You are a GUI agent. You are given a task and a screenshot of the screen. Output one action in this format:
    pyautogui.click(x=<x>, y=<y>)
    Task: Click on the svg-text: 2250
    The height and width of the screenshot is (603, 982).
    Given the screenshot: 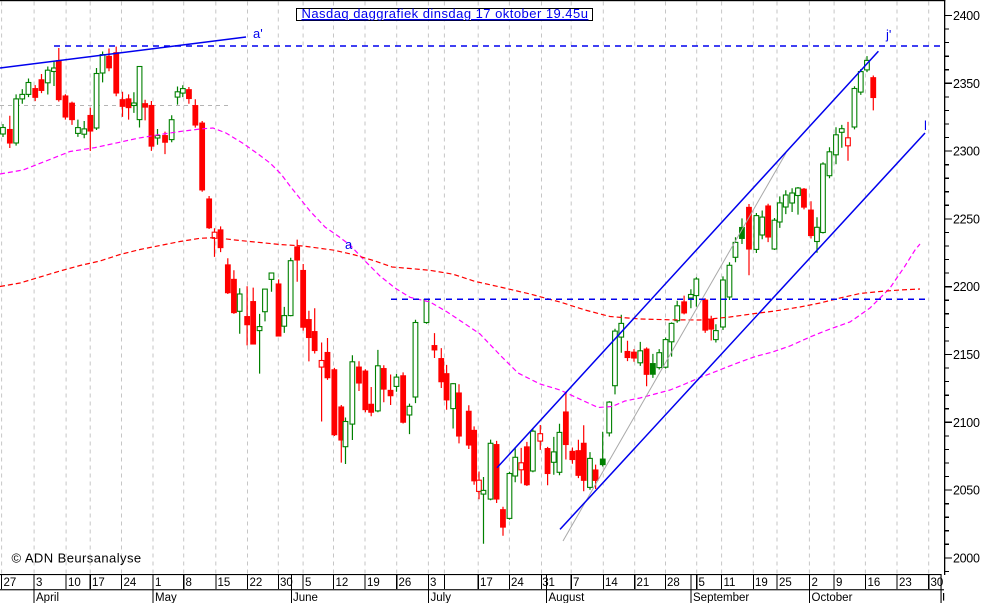 What is the action you would take?
    pyautogui.click(x=966, y=219)
    